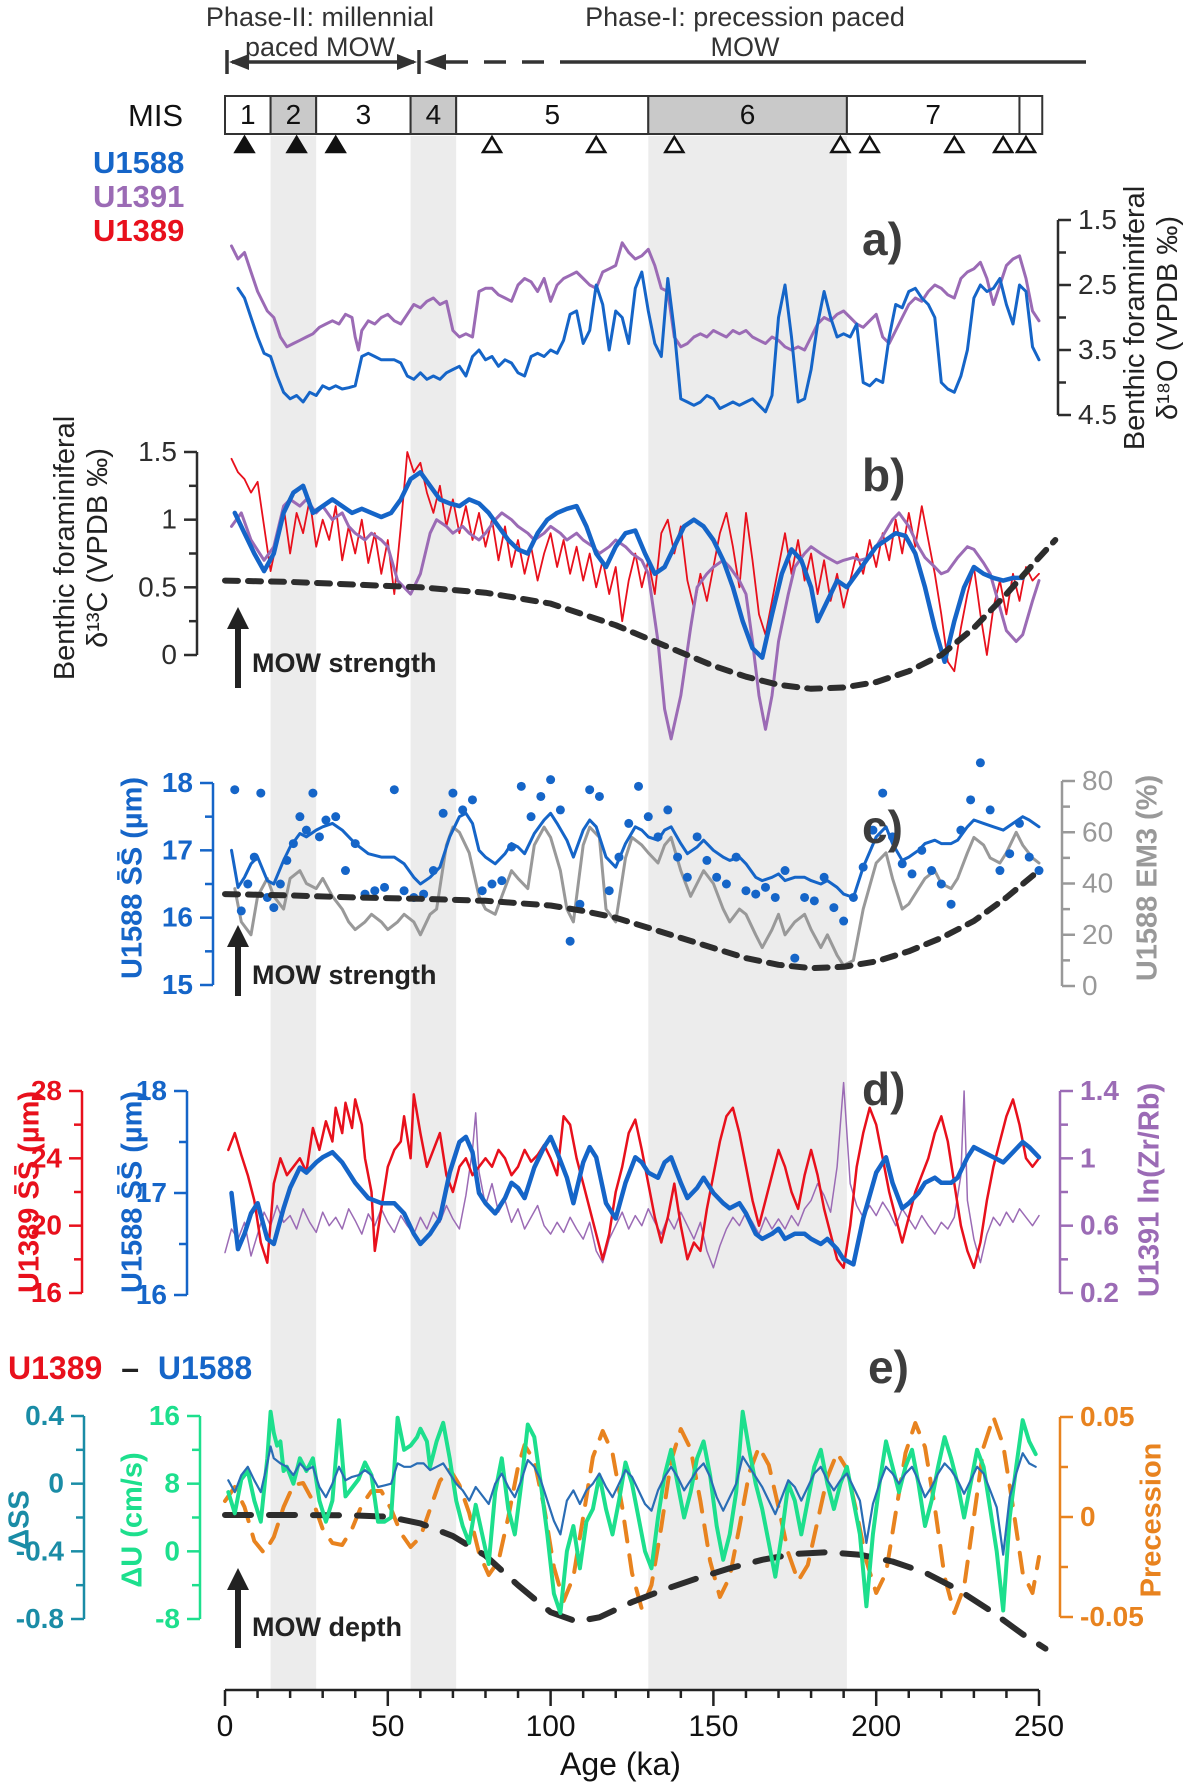 This screenshot has width=1200, height=1788. I want to click on tick-label: 1, so click(1088, 1157).